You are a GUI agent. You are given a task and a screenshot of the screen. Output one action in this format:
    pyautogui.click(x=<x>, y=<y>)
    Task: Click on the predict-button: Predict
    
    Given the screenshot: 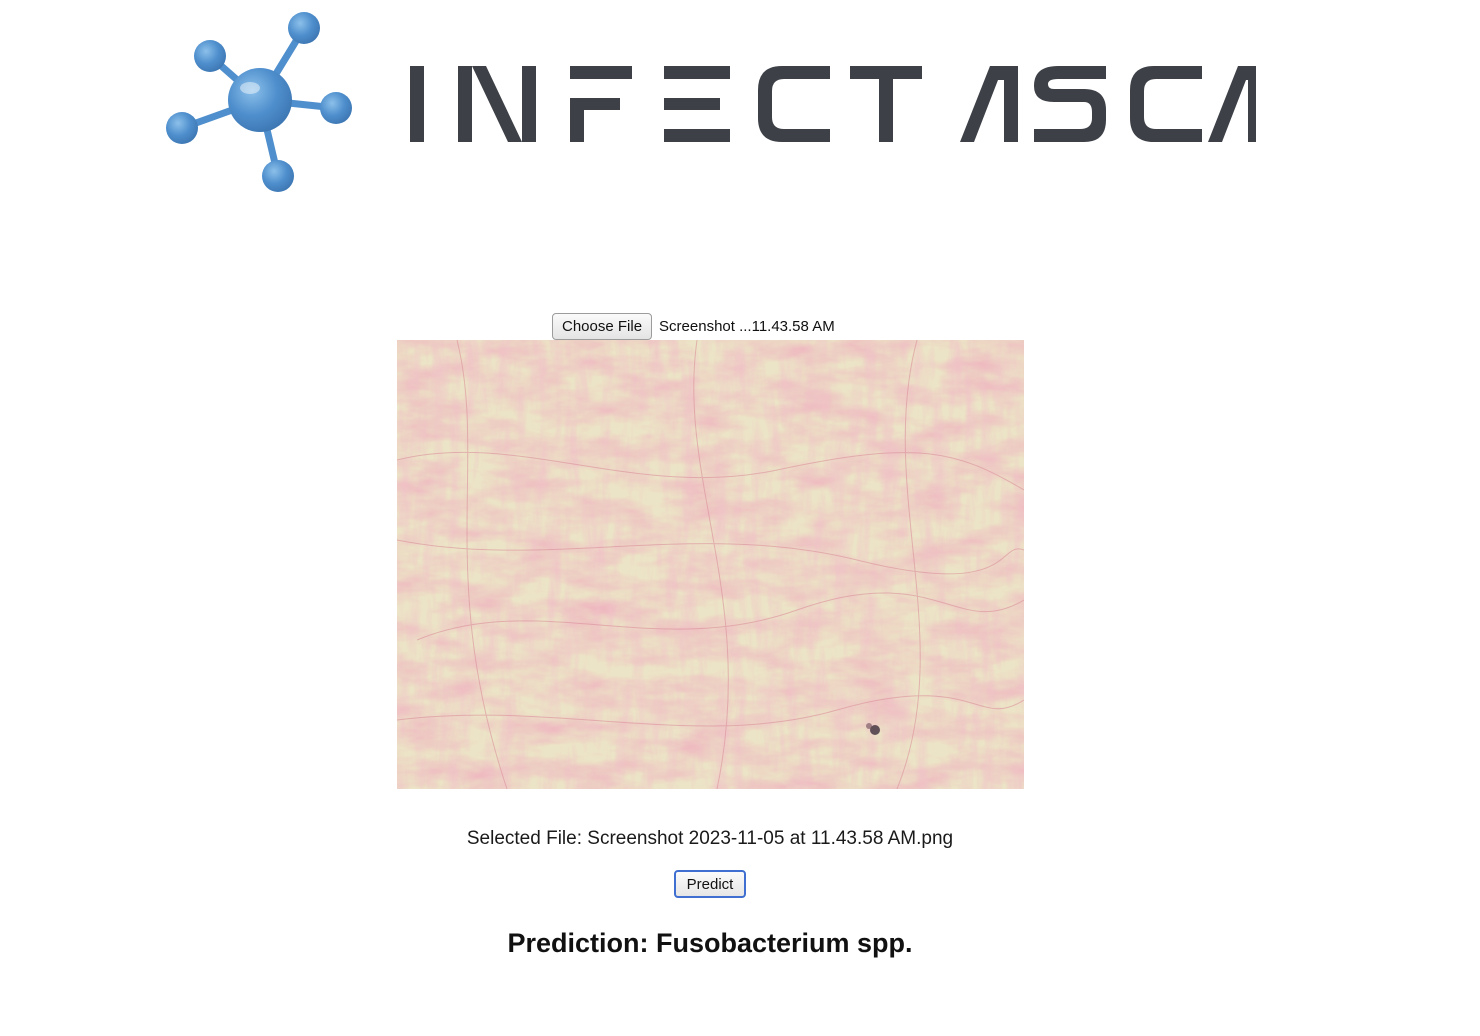 What is the action you would take?
    pyautogui.click(x=710, y=884)
    